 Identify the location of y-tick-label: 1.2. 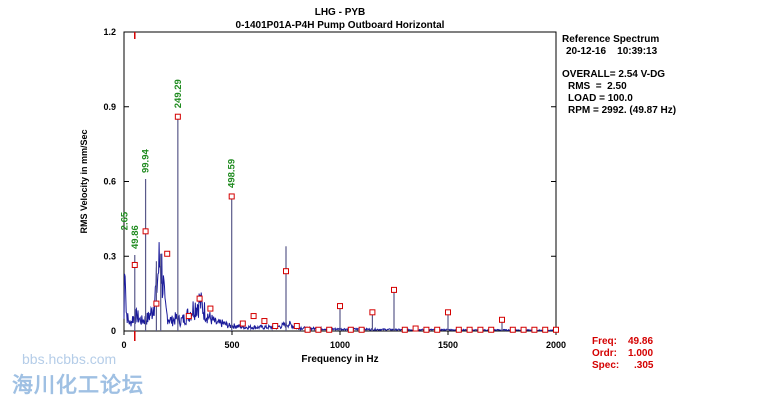
(109, 32).